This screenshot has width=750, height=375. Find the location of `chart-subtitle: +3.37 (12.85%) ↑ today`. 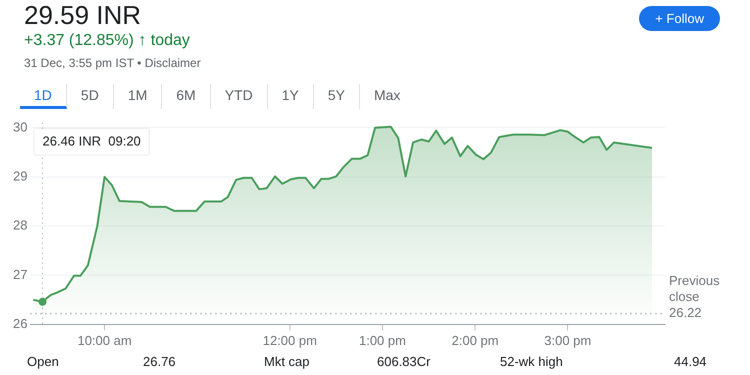

chart-subtitle: +3.37 (12.85%) ↑ today is located at coordinates (107, 41).